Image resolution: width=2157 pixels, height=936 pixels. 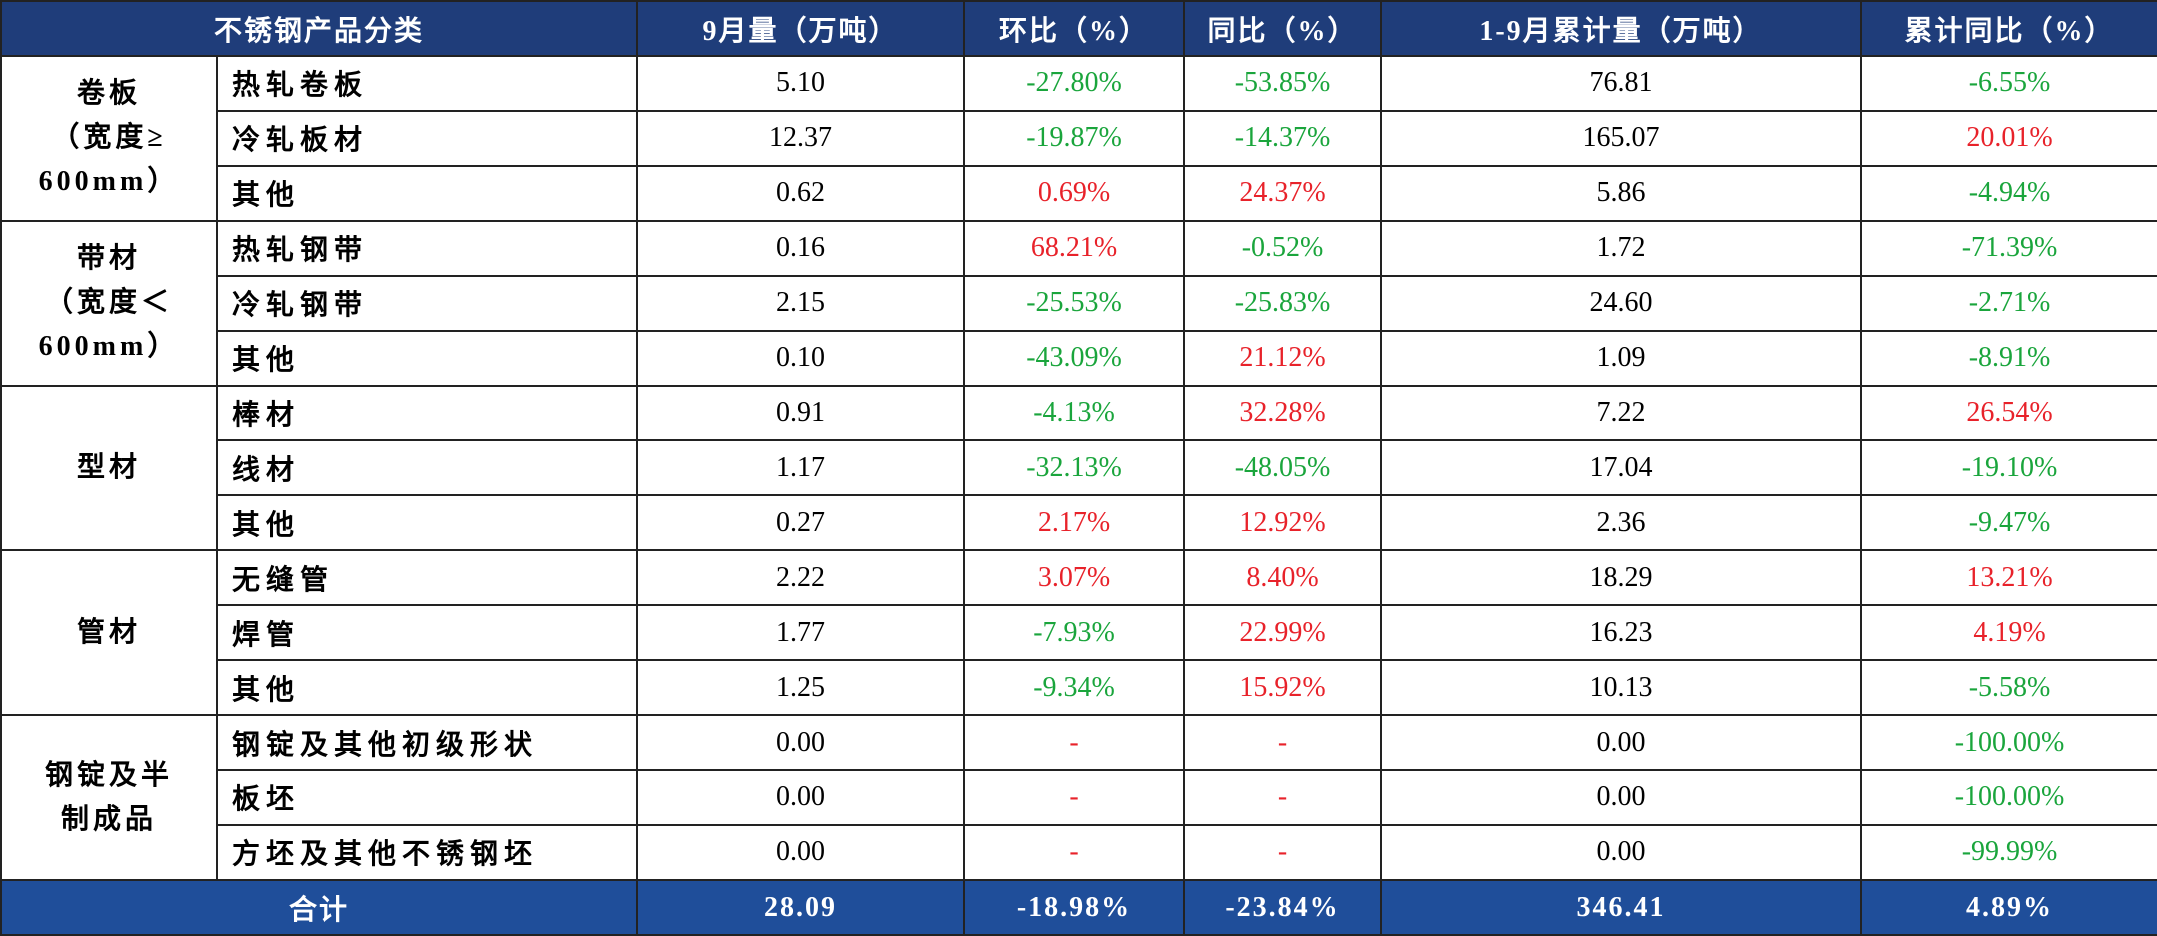 What do you see at coordinates (1074, 907) in the screenshot?
I see `total-cell: -18.98%` at bounding box center [1074, 907].